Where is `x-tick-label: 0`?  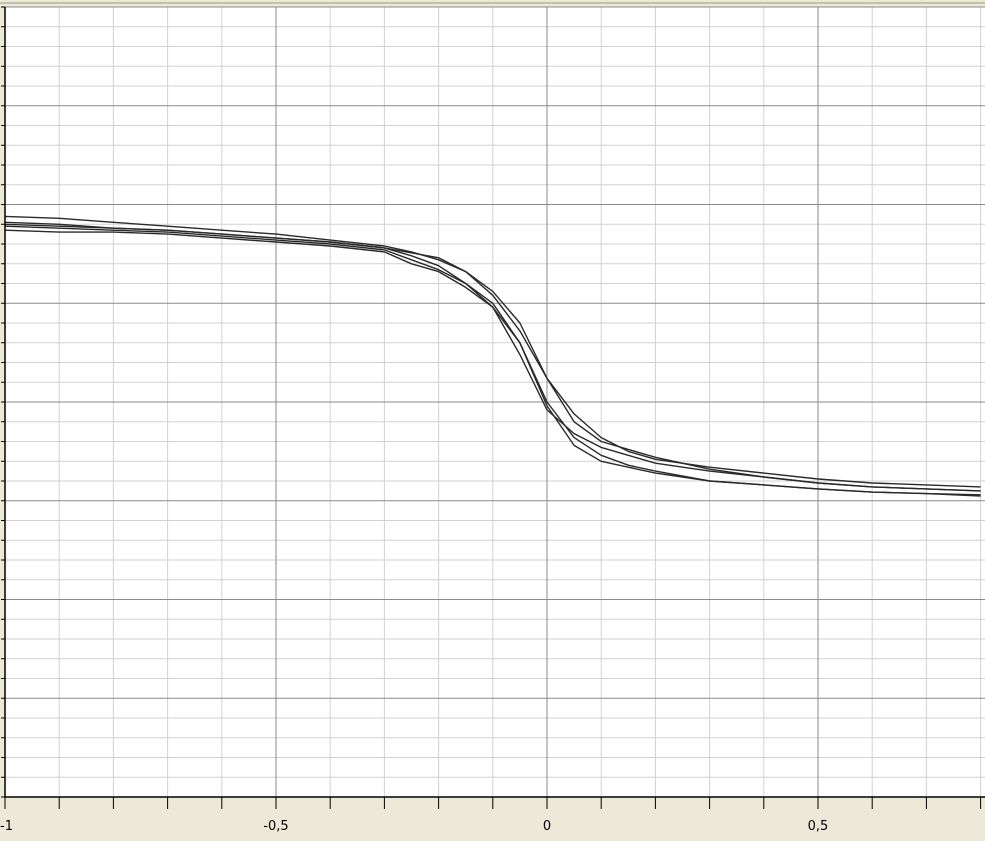 x-tick-label: 0 is located at coordinates (547, 826).